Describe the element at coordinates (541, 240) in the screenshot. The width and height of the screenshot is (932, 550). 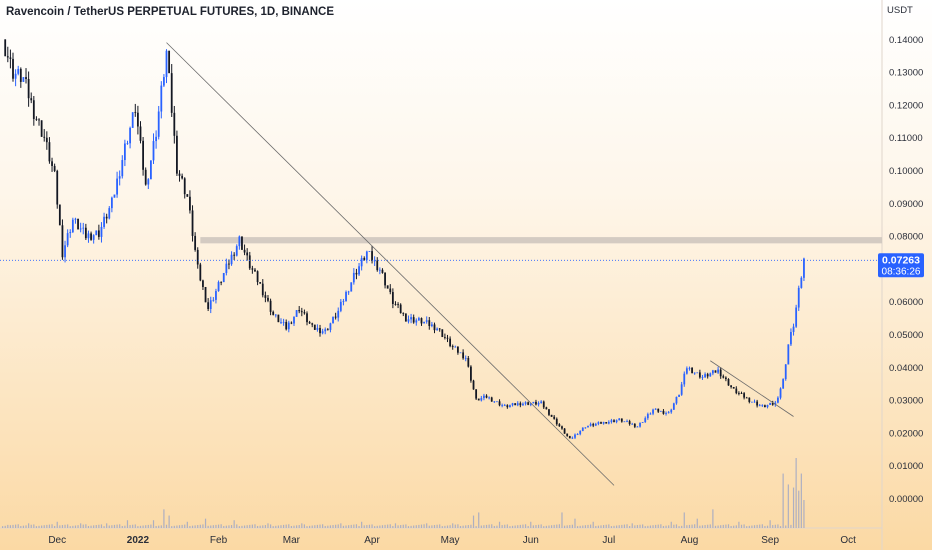
I see `resistance-zone` at that location.